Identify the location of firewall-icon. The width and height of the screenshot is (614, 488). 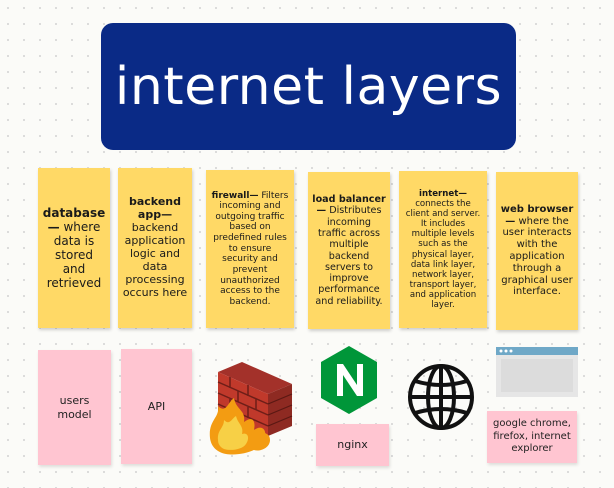
(251, 408).